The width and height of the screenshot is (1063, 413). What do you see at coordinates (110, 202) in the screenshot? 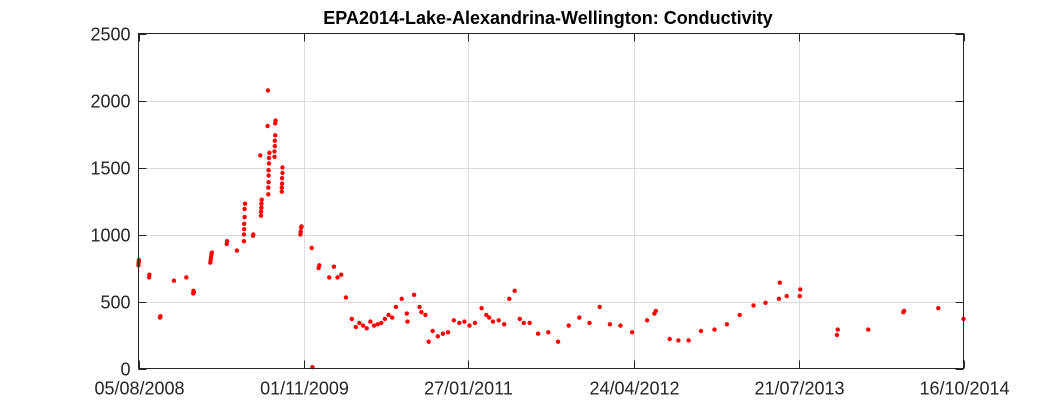
I see `y-axis-tick-labels: 0 500 1000 1500 2000 2500` at bounding box center [110, 202].